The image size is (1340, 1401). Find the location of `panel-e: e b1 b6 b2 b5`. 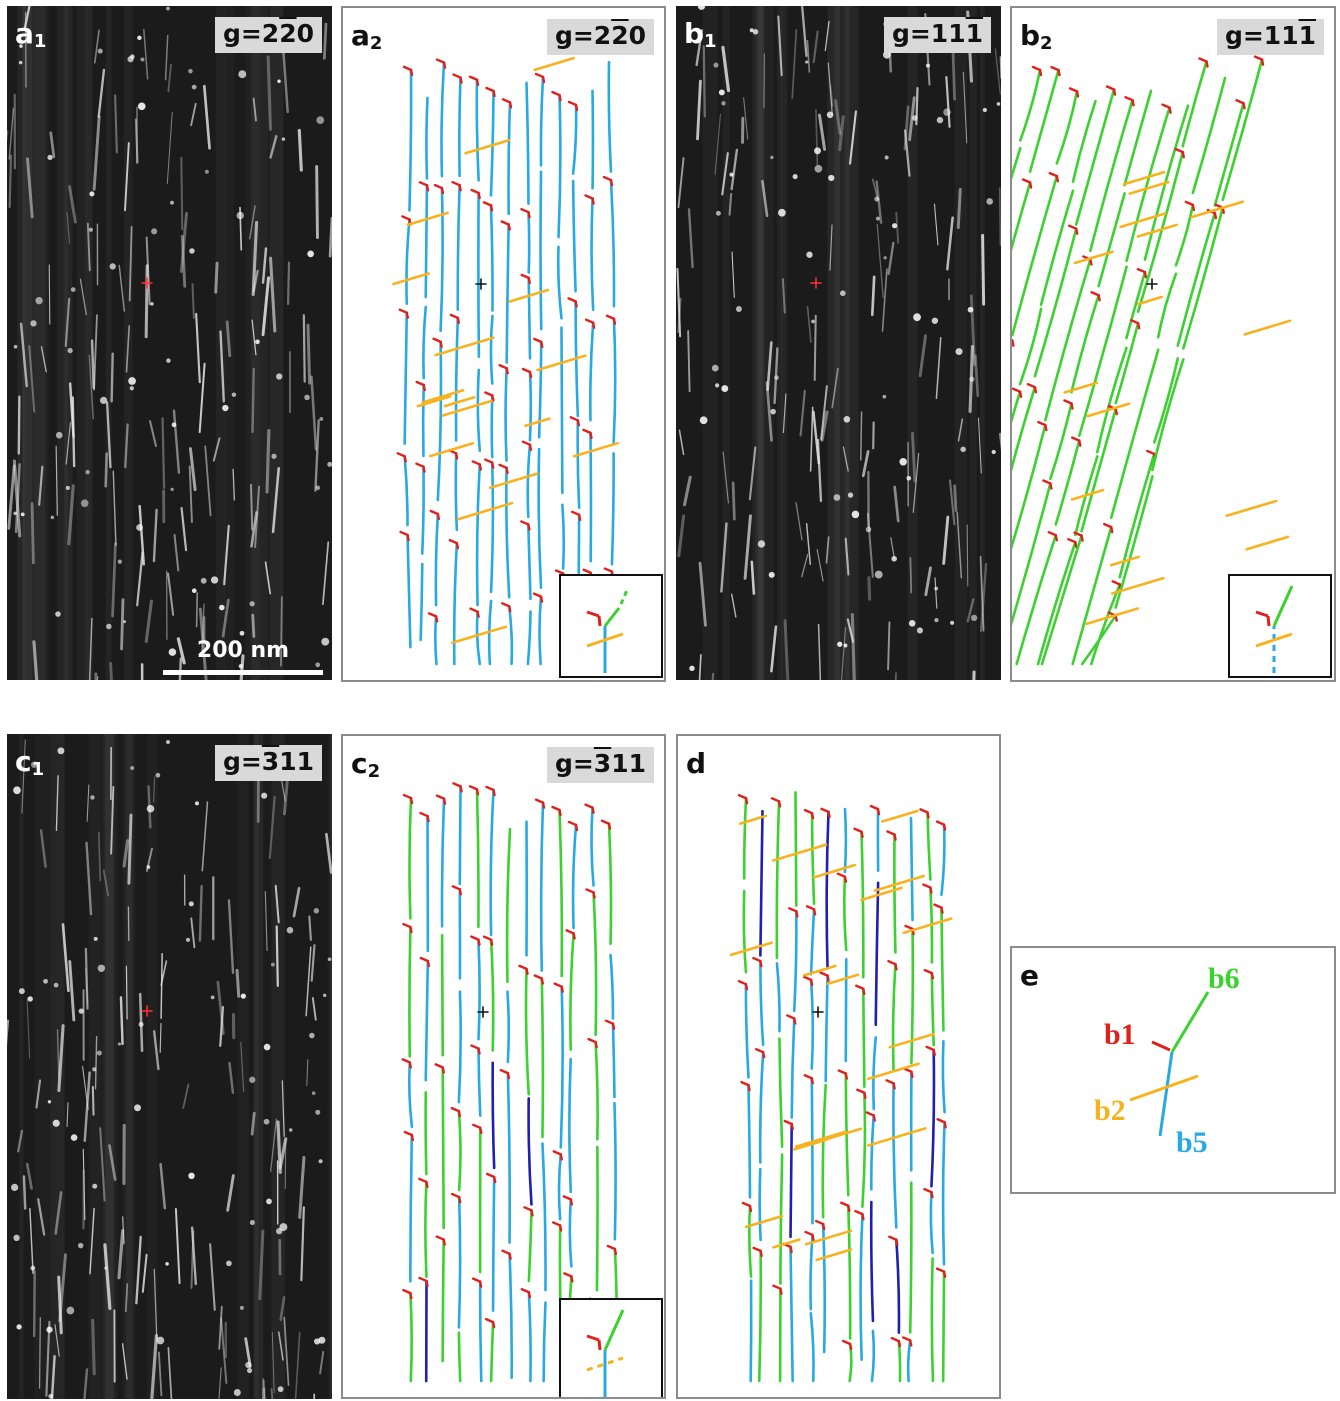

panel-e: e b1 b6 b2 b5 is located at coordinates (1173, 1070).